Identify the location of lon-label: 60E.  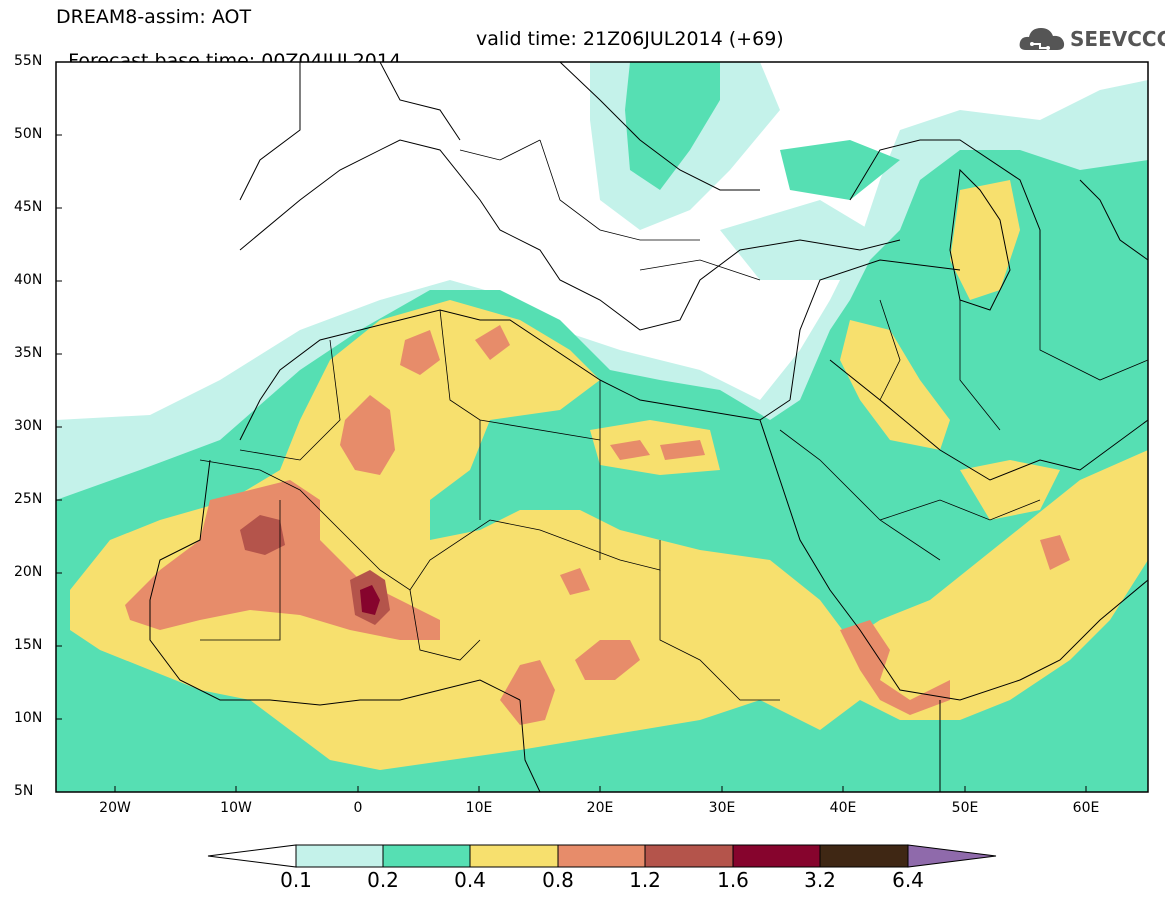
(1086, 808).